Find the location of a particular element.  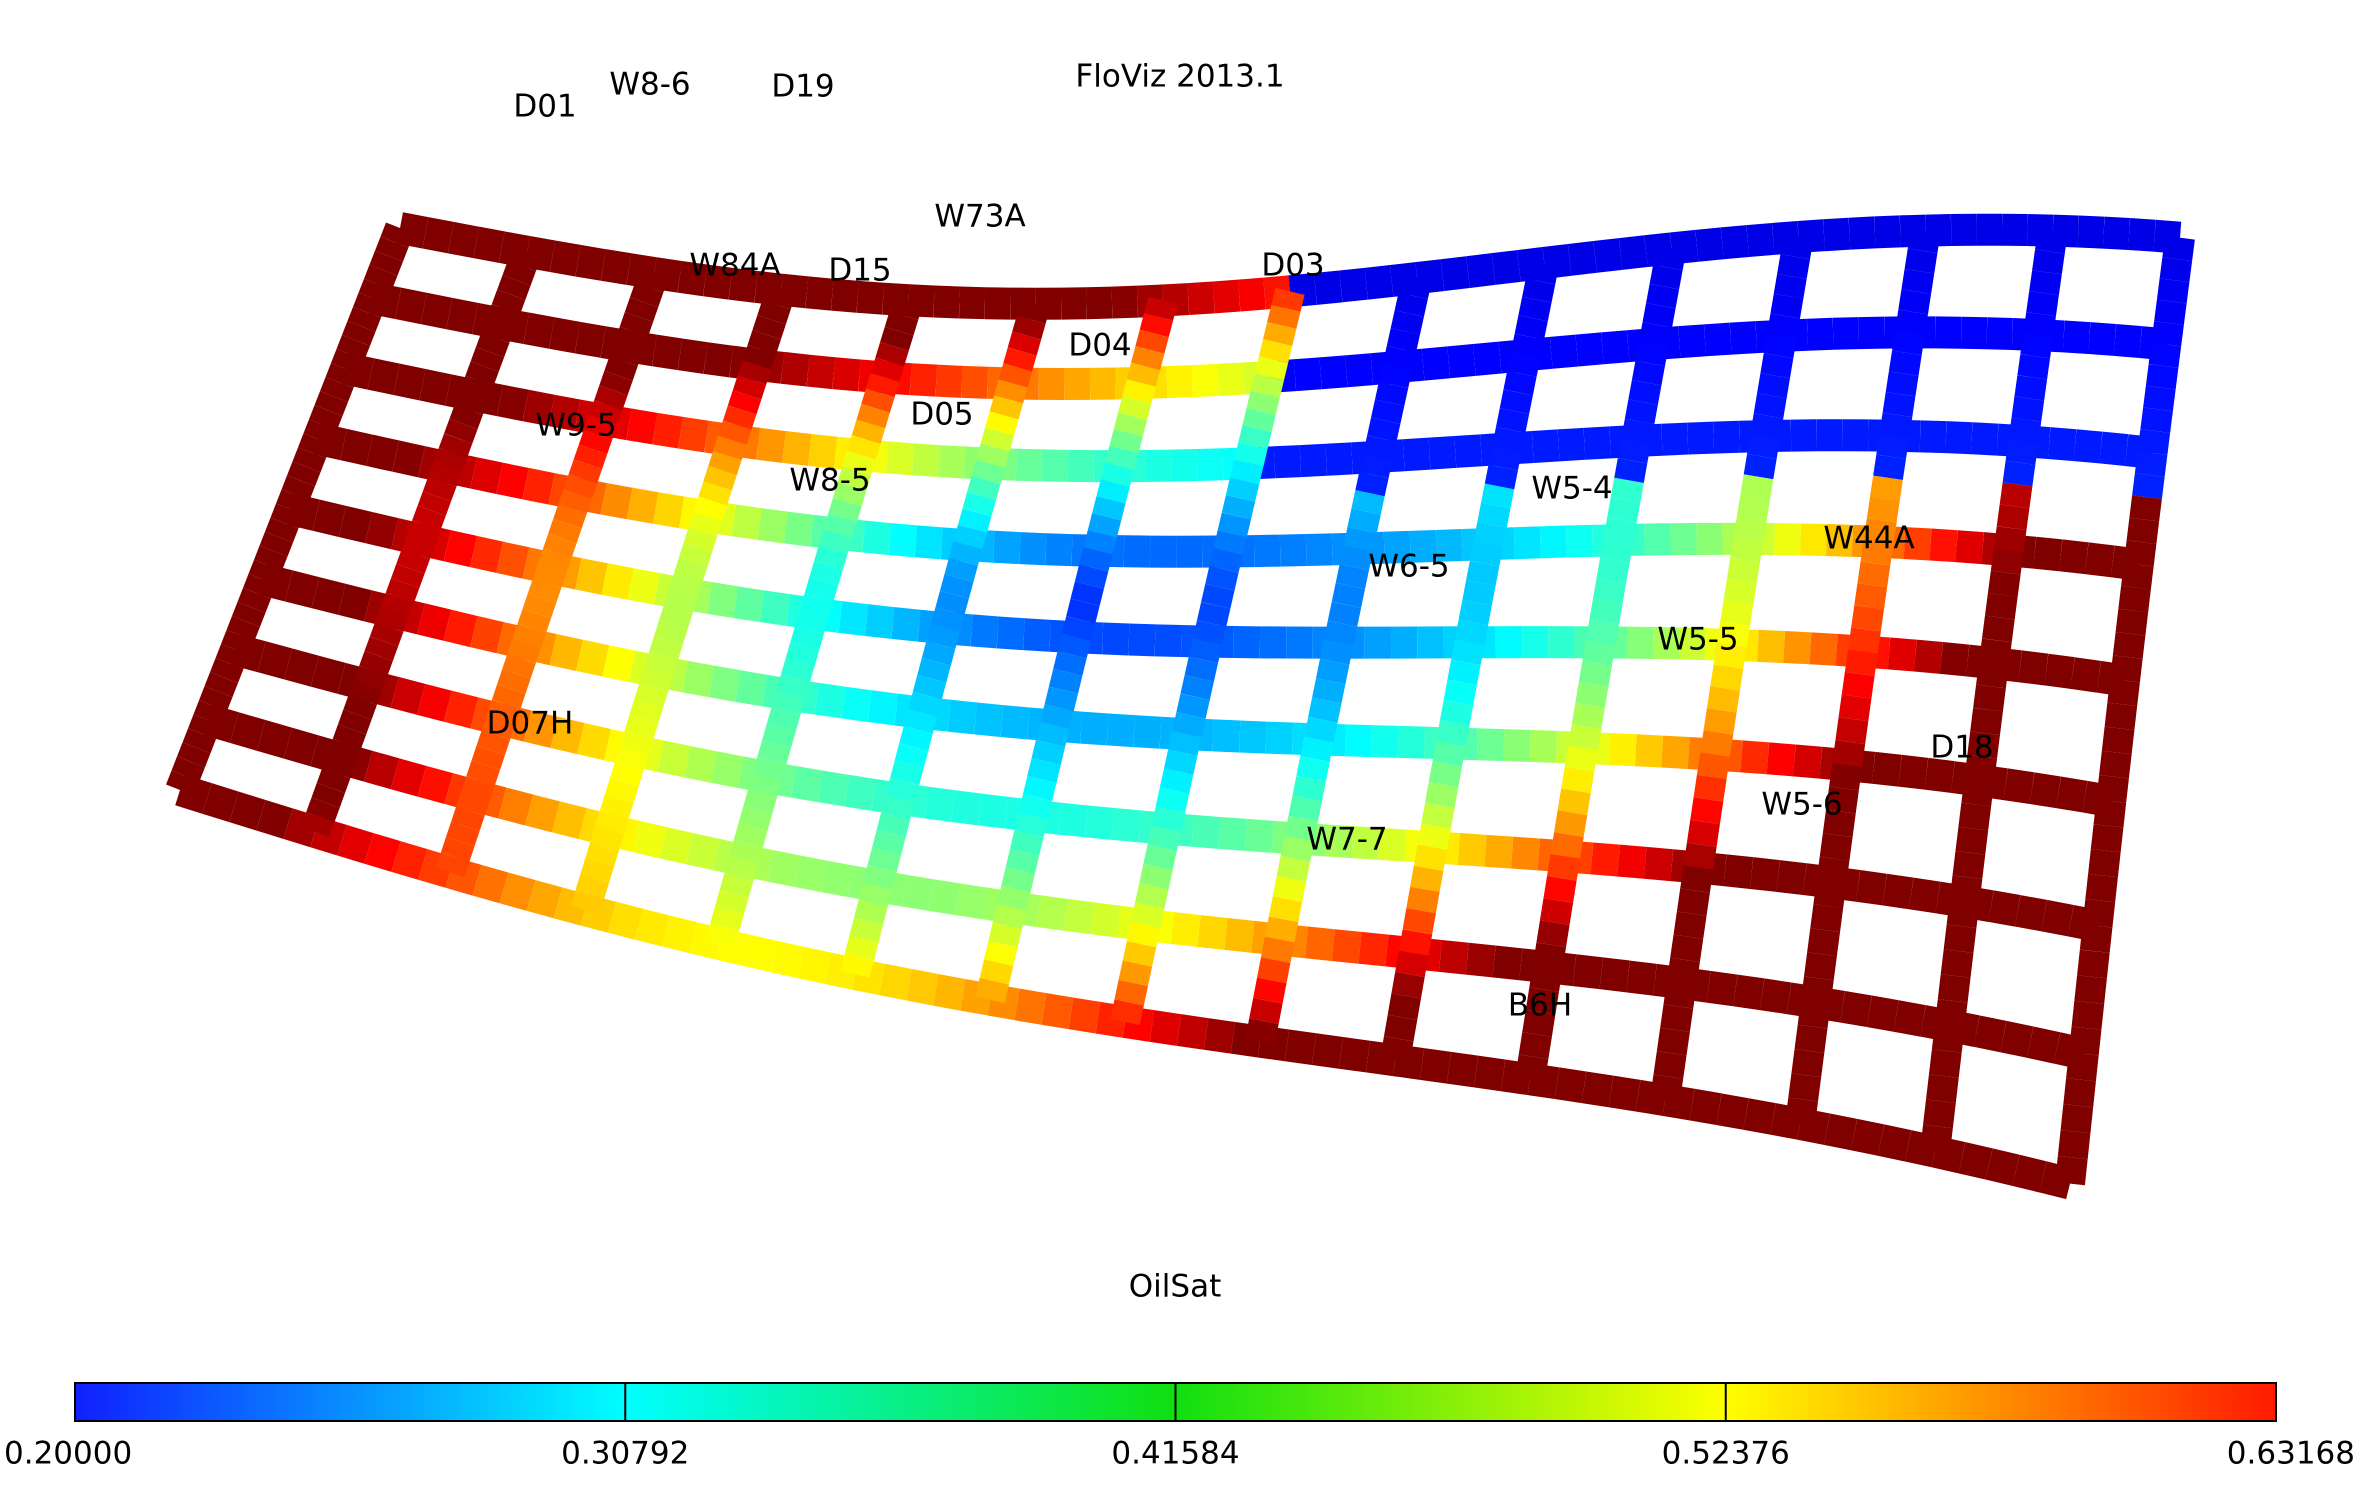

well-label: D03 is located at coordinates (1292, 266).